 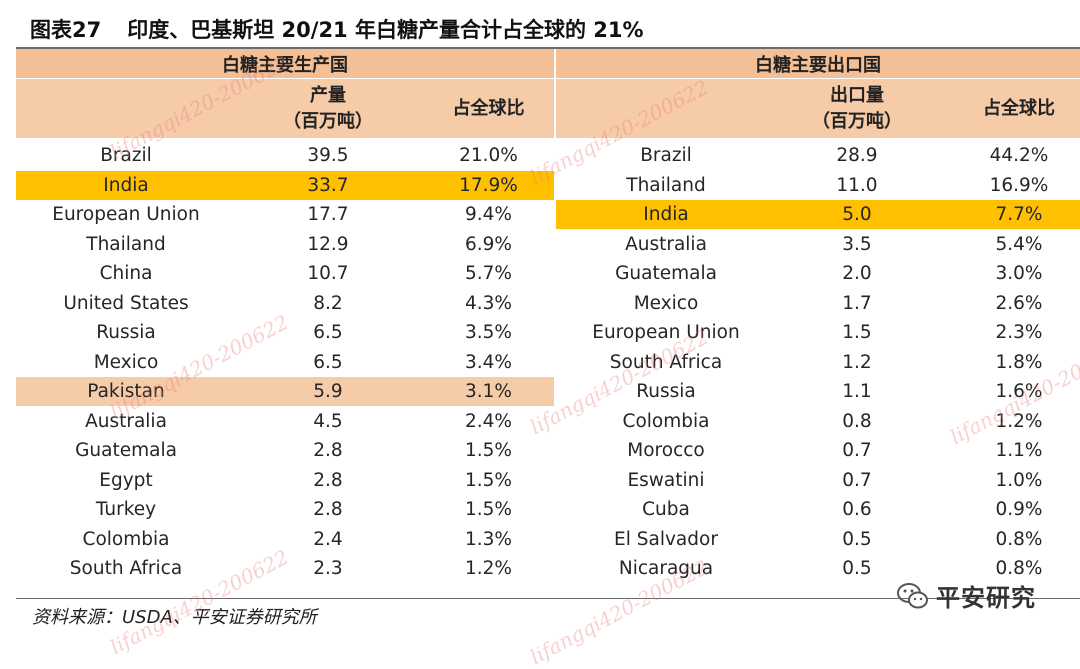 I want to click on cell-value: 2.0, so click(x=857, y=273).